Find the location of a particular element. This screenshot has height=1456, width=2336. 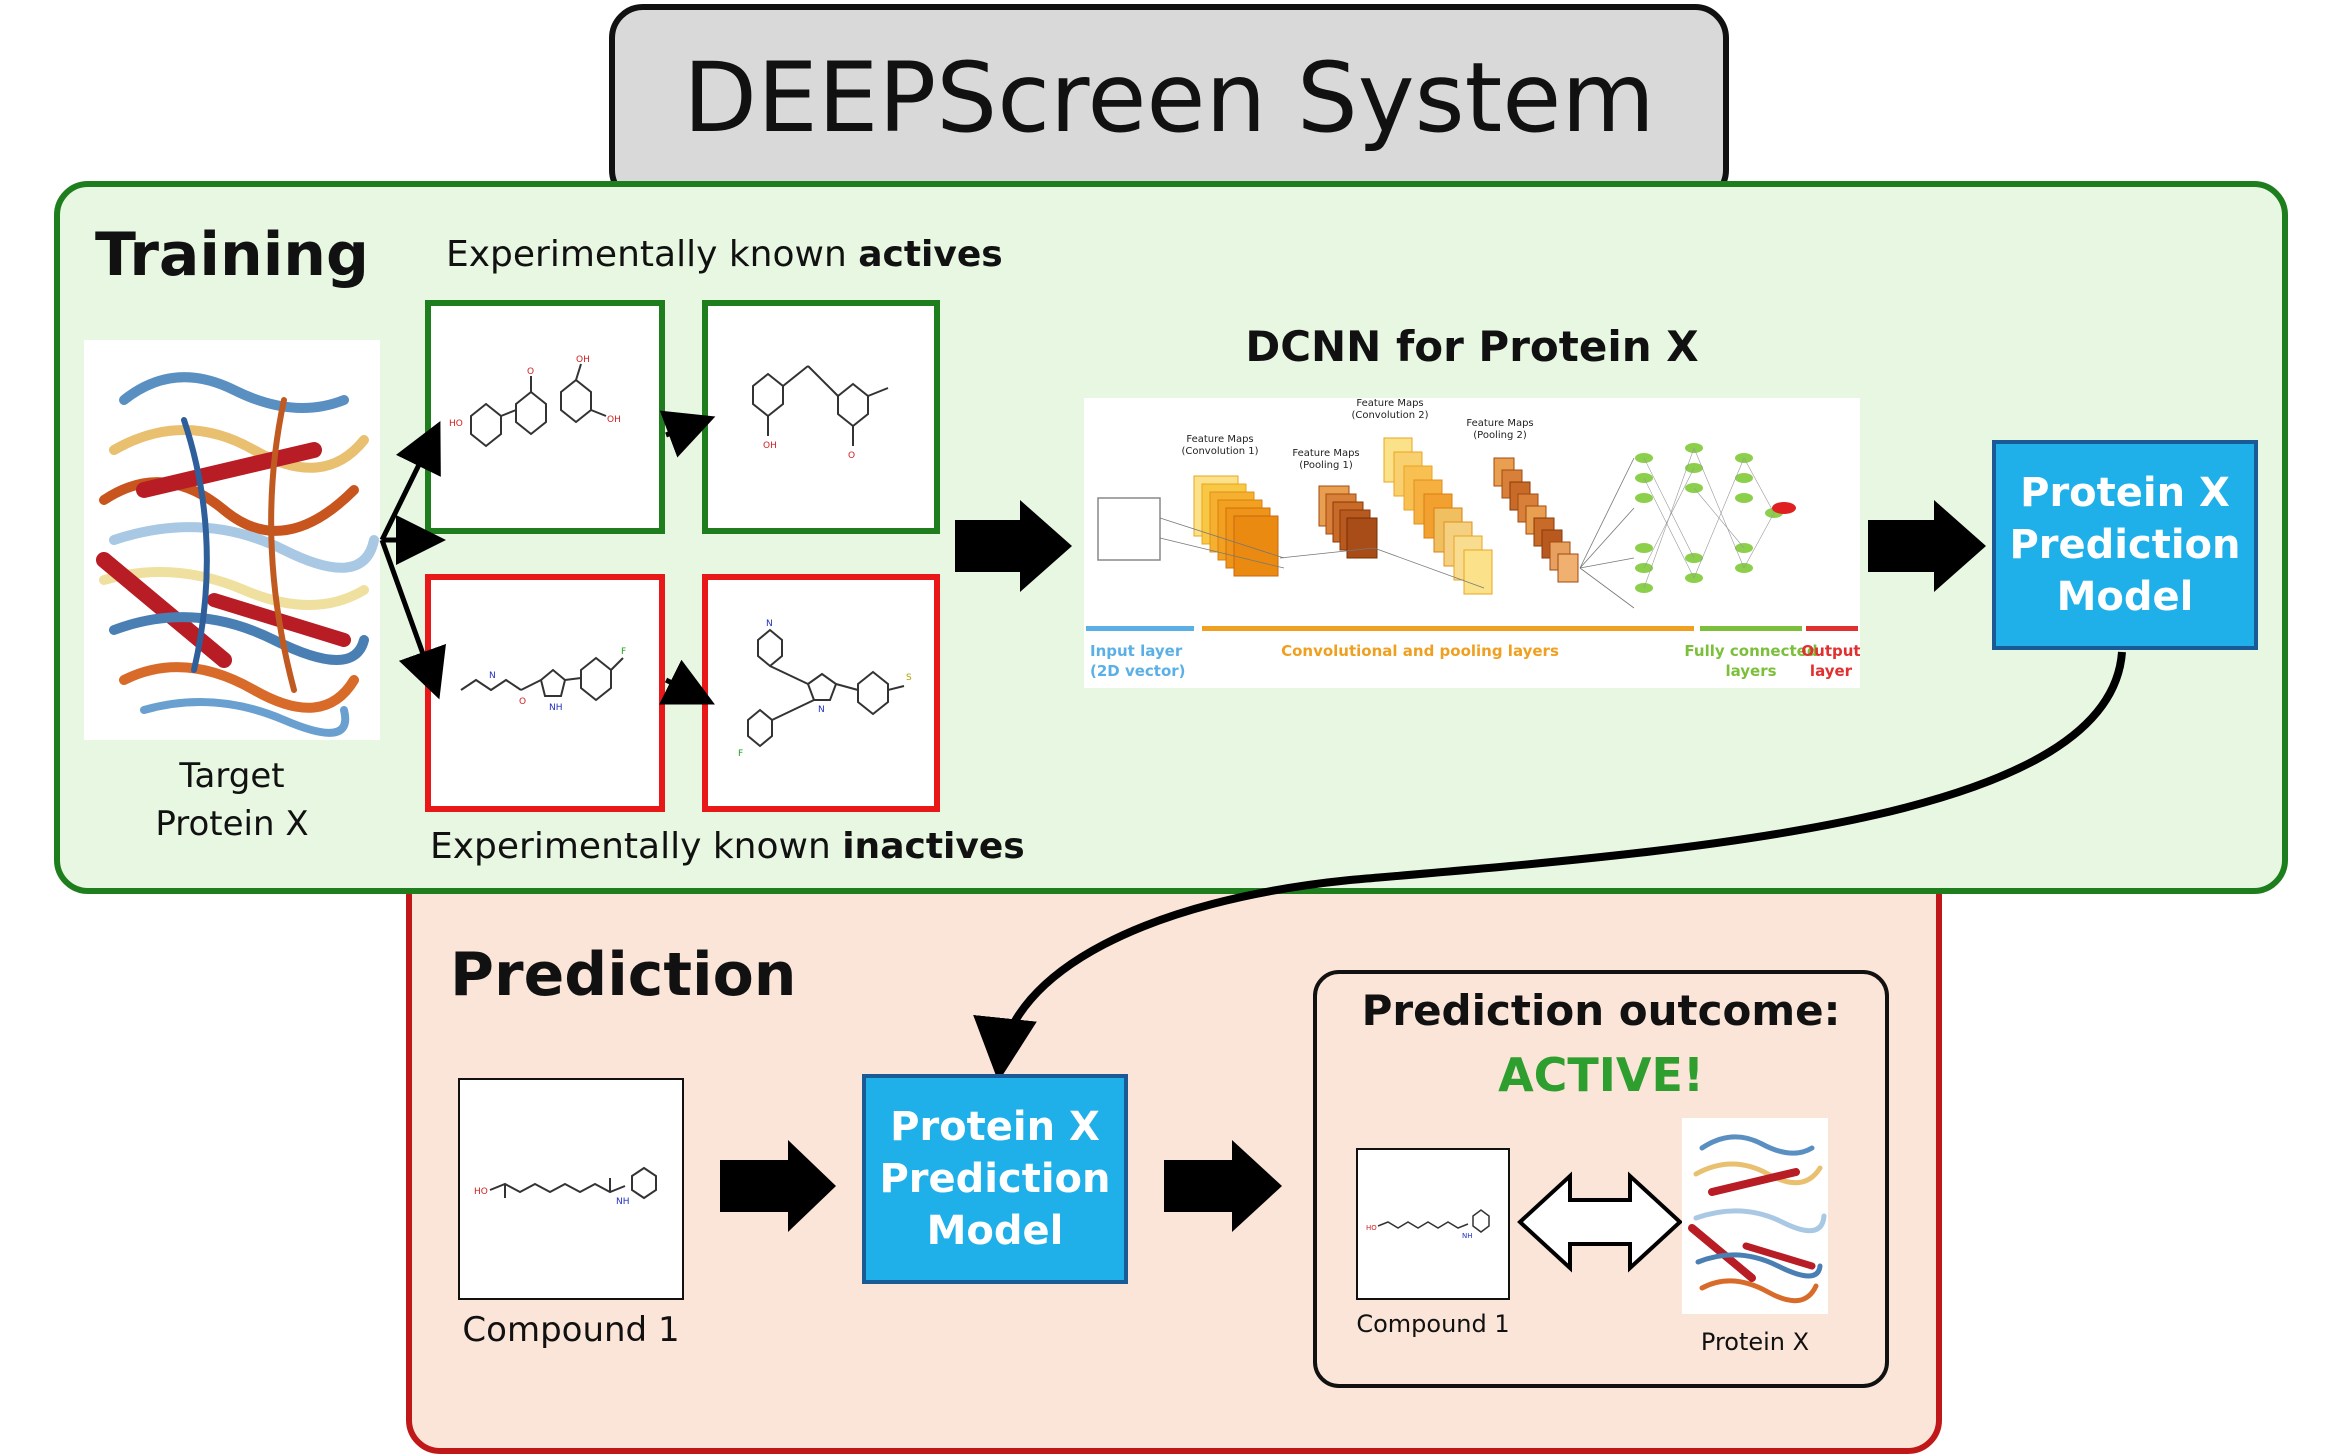

training-model-line2: Prediction is located at coordinates (2125, 545).